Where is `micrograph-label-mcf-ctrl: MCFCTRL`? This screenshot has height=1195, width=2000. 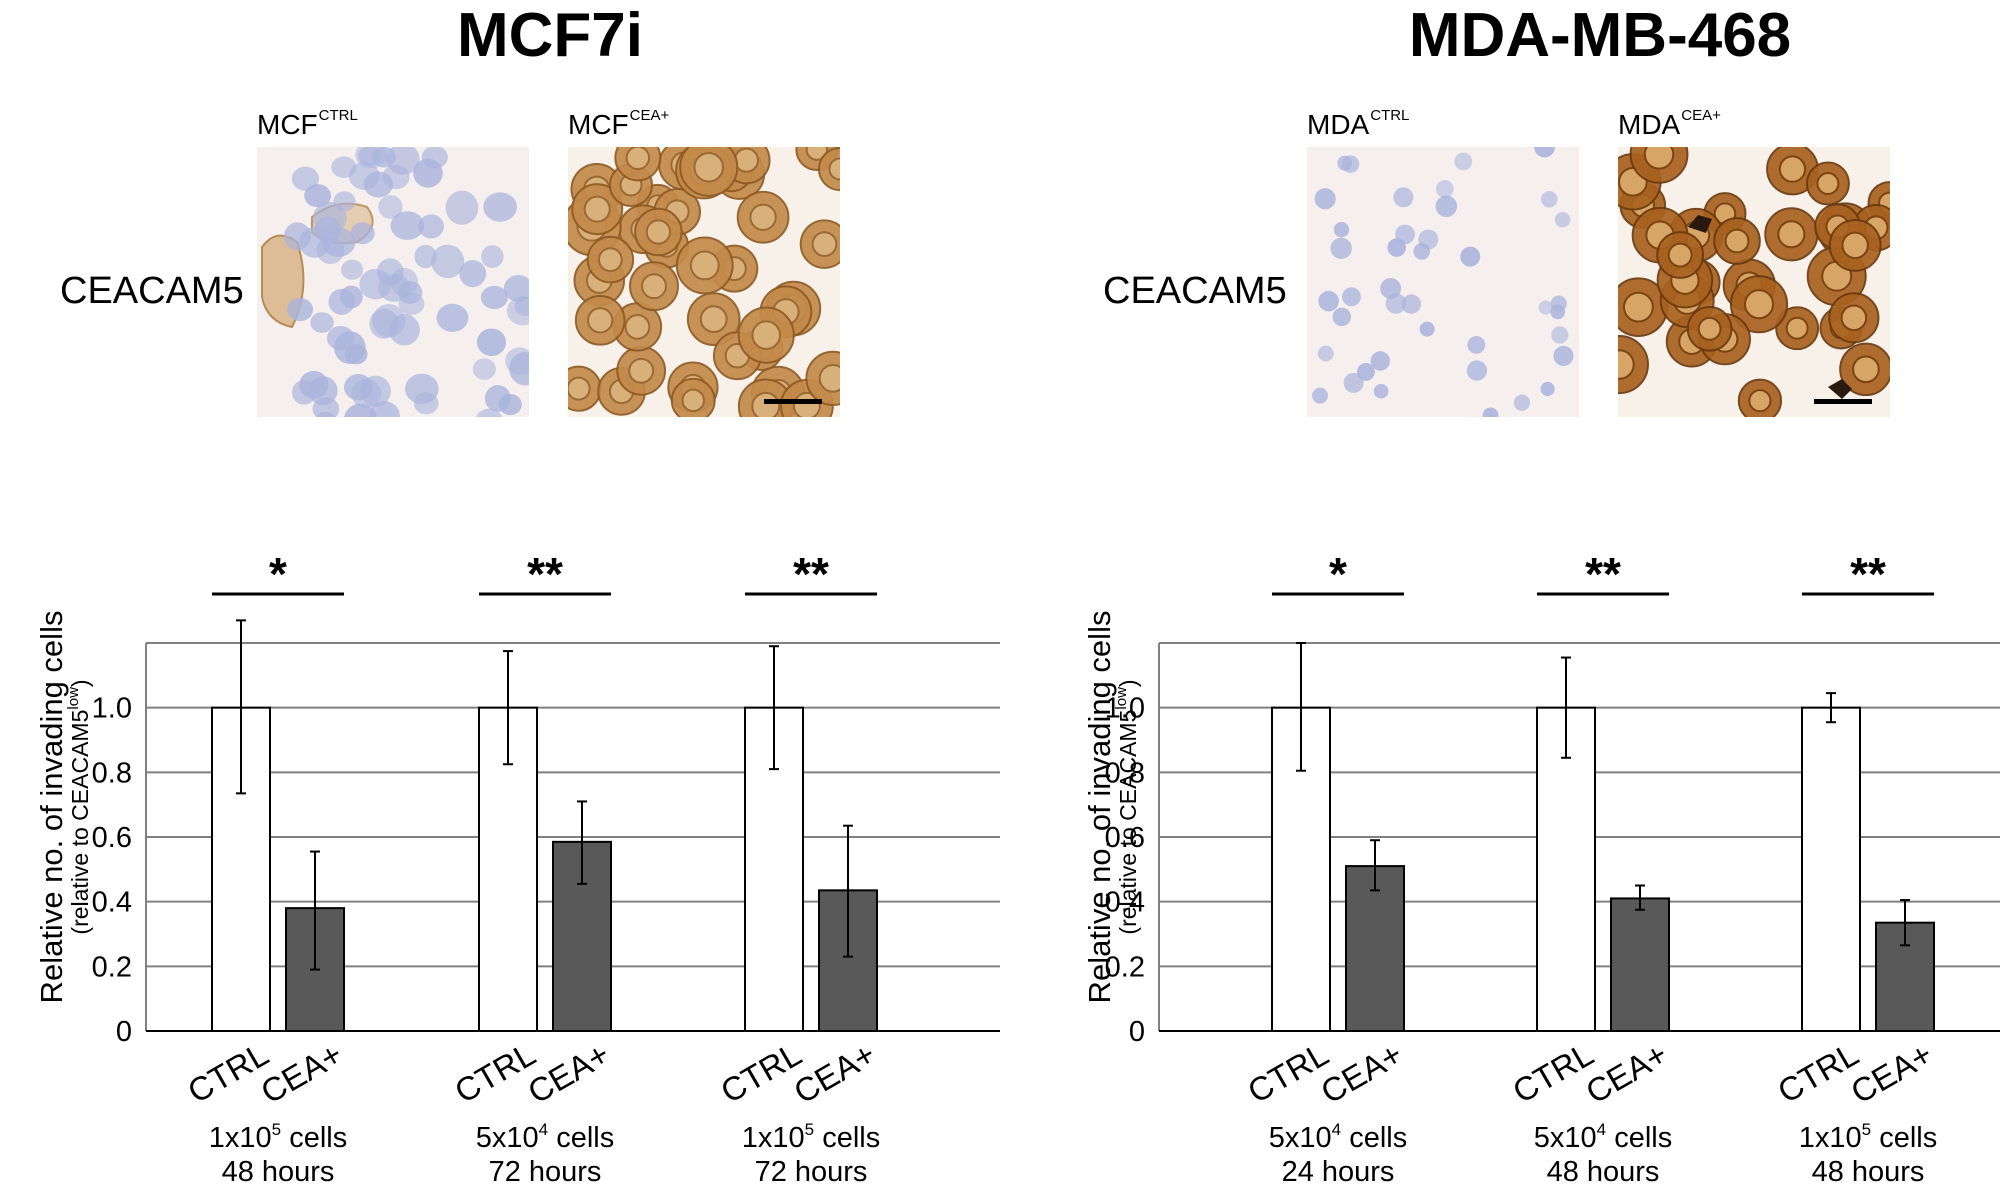 micrograph-label-mcf-ctrl: MCFCTRL is located at coordinates (307, 124).